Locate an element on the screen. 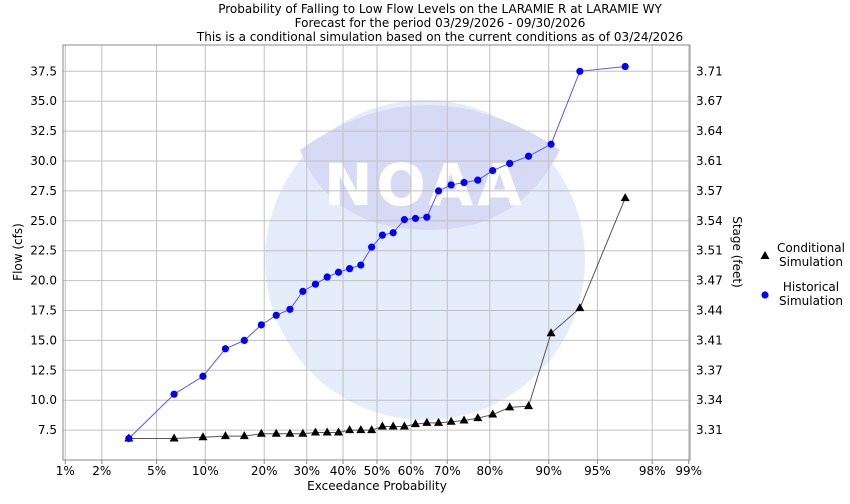 The height and width of the screenshot is (504, 850). legend-marker-triangle is located at coordinates (765, 255).